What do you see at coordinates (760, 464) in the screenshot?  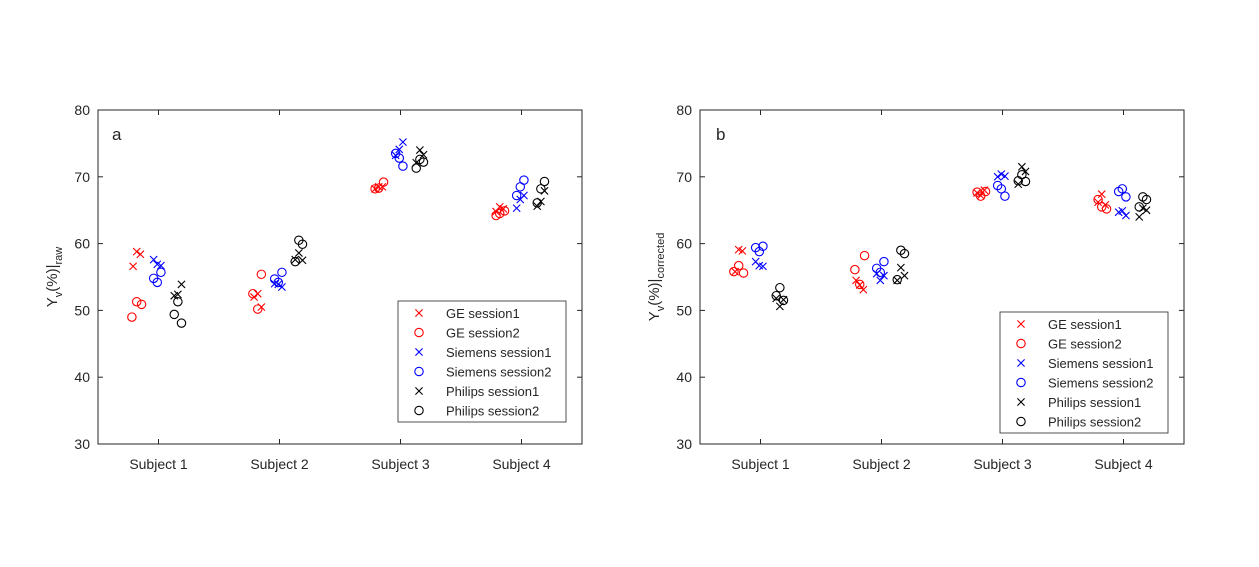 I see `panel-b-xtick-label: Subject 1` at bounding box center [760, 464].